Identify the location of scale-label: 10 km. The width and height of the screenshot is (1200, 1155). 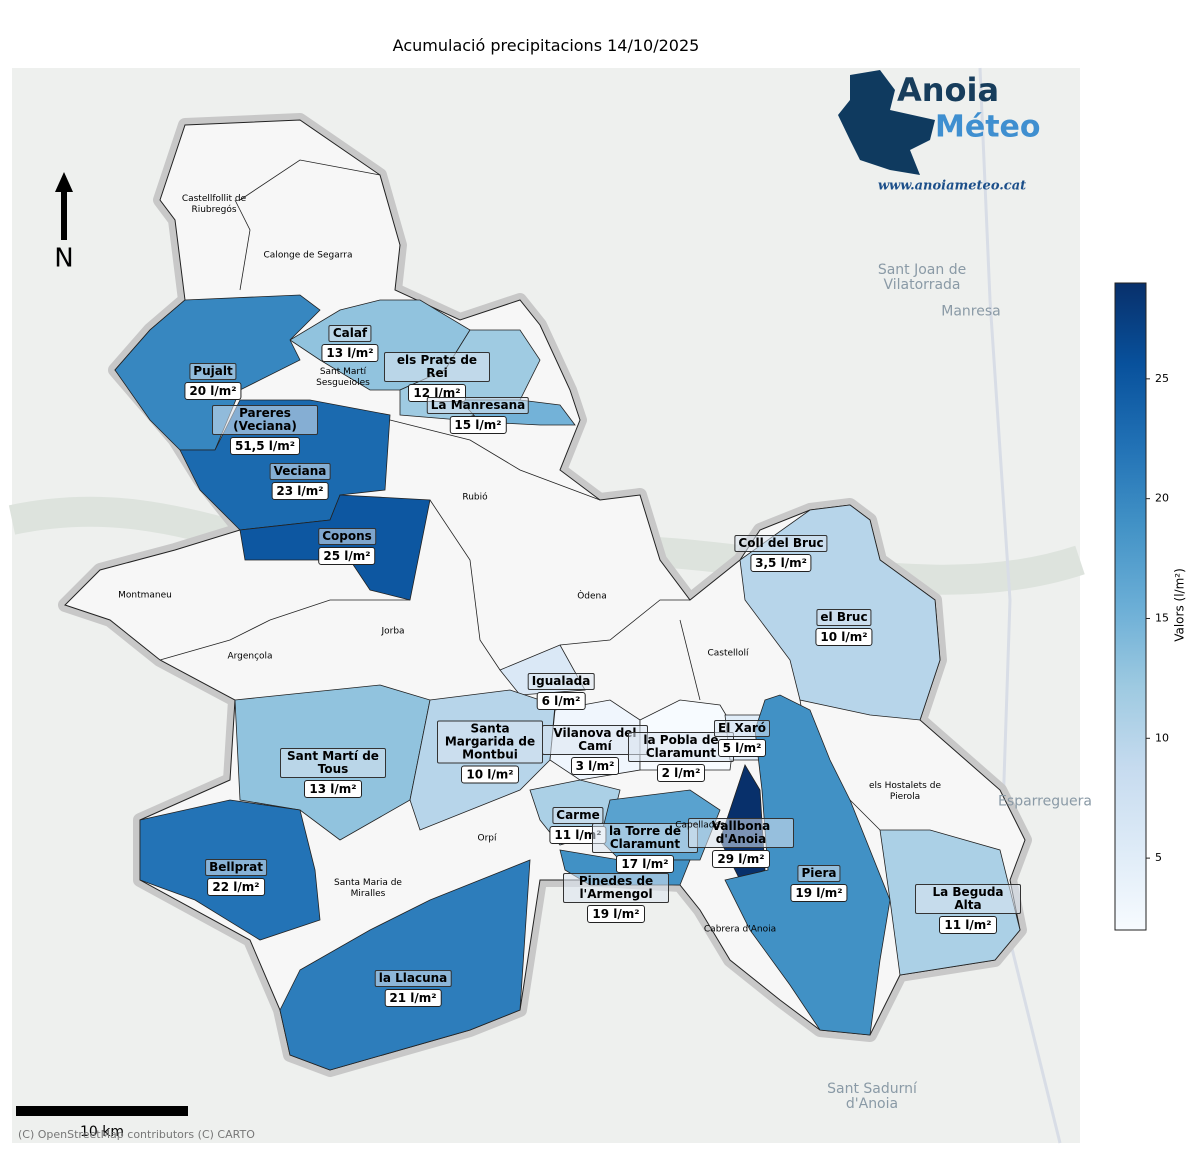
(102, 1132).